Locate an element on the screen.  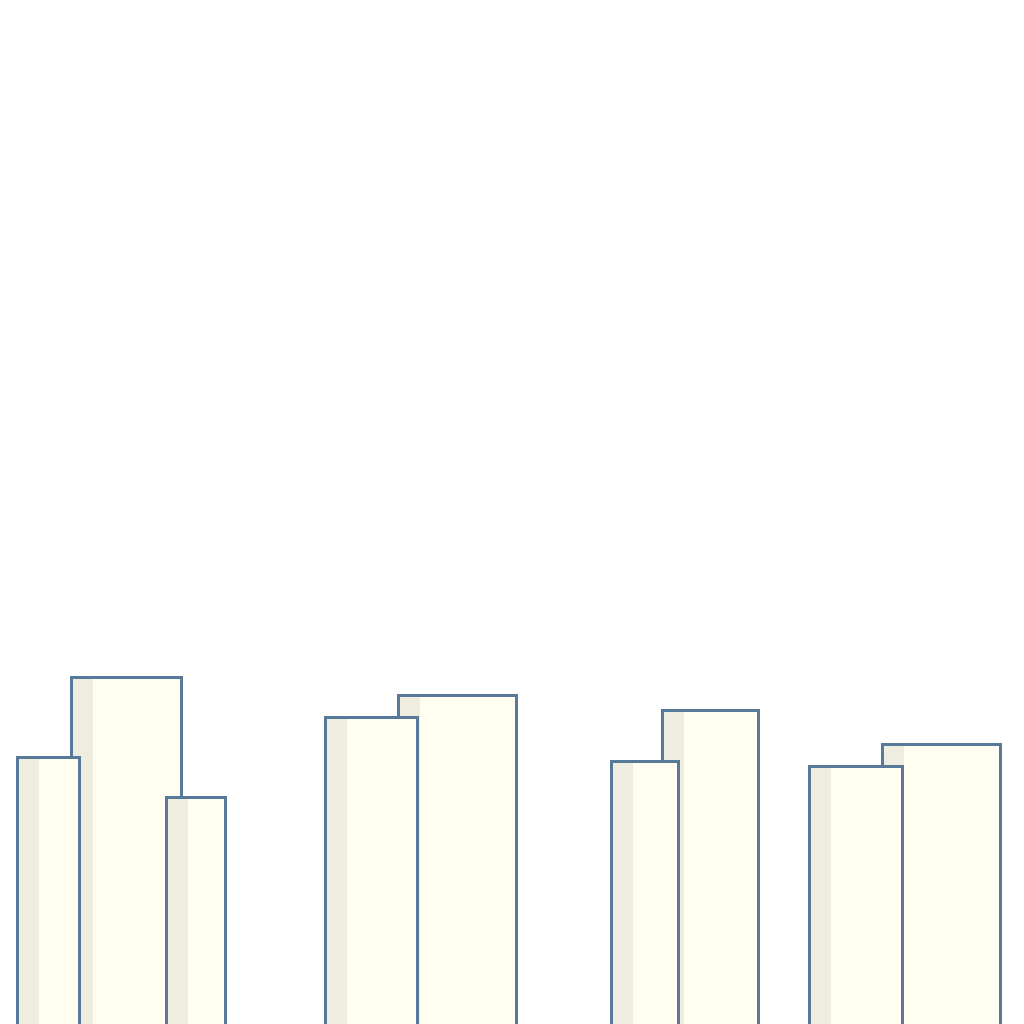
building-1c-right is located at coordinates (196, 910).